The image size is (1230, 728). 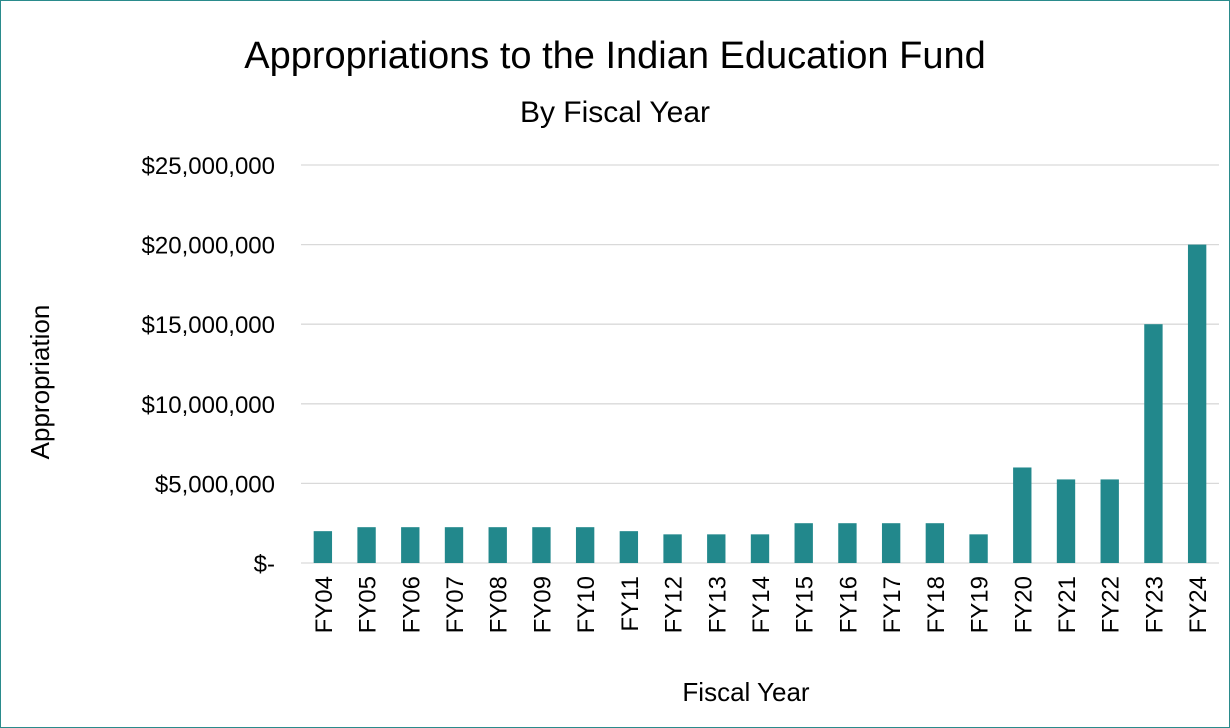 What do you see at coordinates (1197, 403) in the screenshot?
I see `bar-fy24` at bounding box center [1197, 403].